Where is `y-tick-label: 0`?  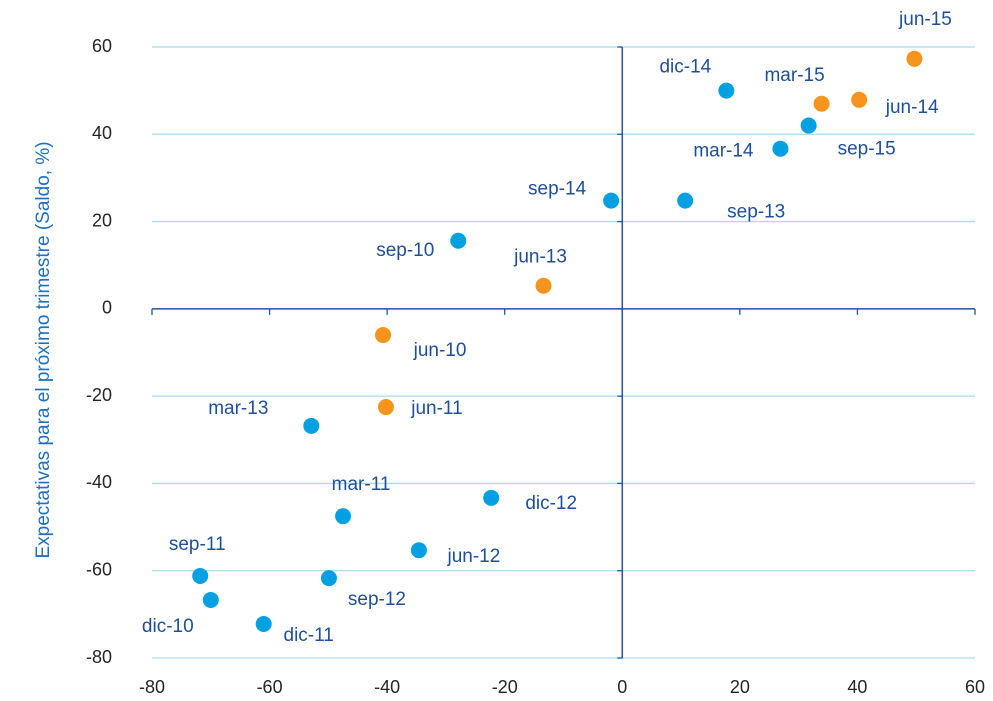 y-tick-label: 0 is located at coordinates (107, 308).